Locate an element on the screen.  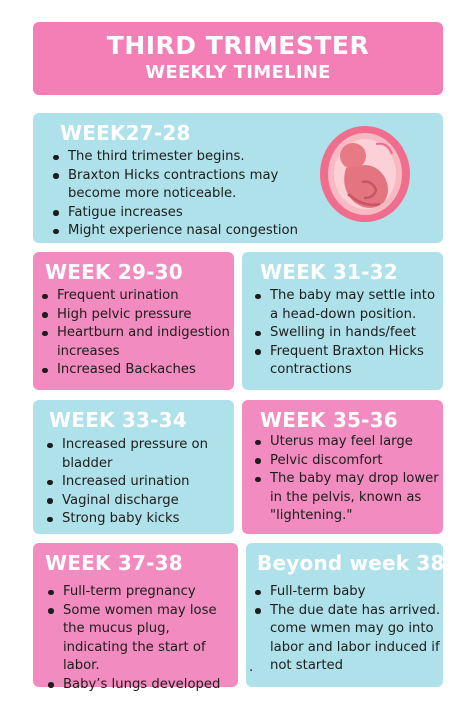
card-title: WEEK 31-32 is located at coordinates (329, 272).